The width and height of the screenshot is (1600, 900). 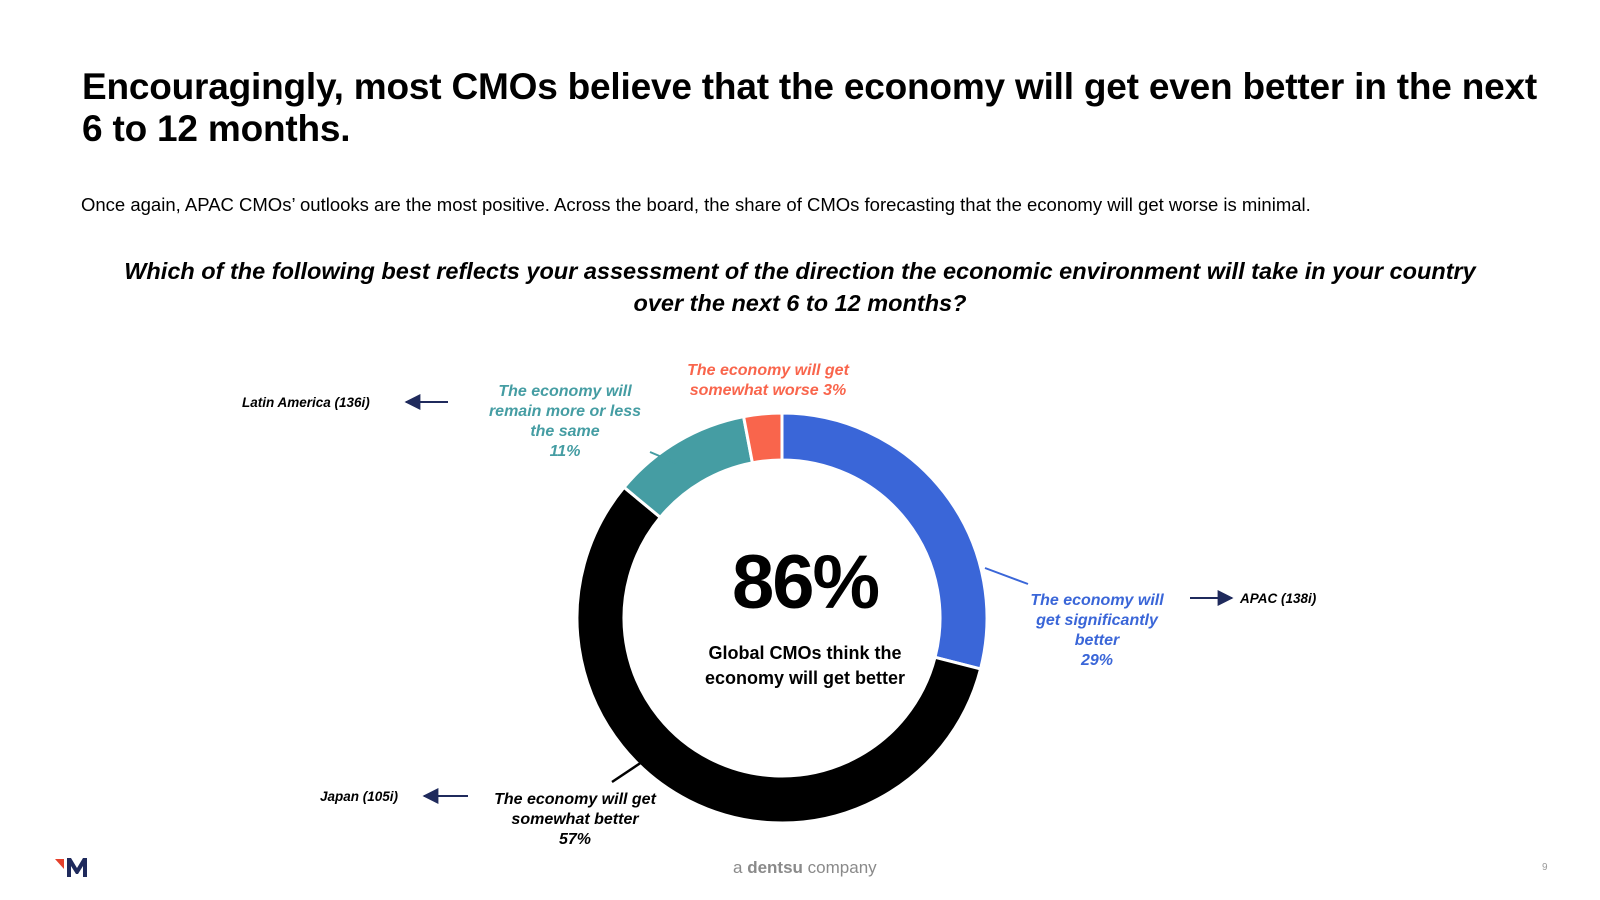 What do you see at coordinates (768, 381) in the screenshot?
I see `label-somewhat-worse: The economy will get somewhat worse 3%` at bounding box center [768, 381].